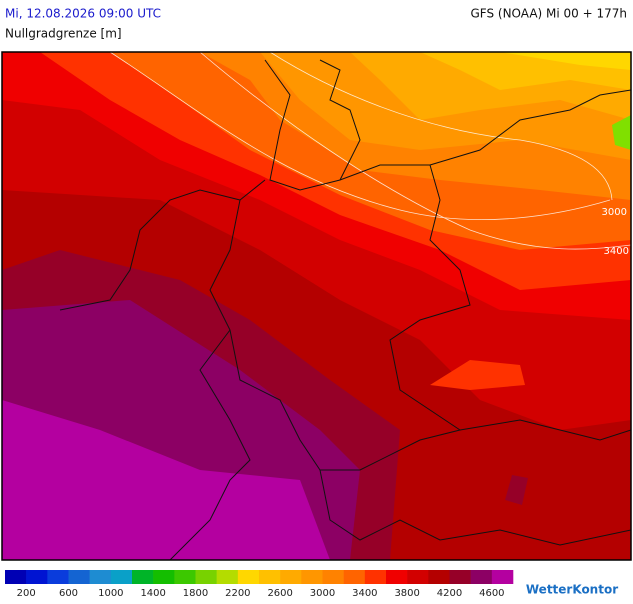 The width and height of the screenshot is (633, 604). I want to click on legend-label: 3000, so click(322, 593).